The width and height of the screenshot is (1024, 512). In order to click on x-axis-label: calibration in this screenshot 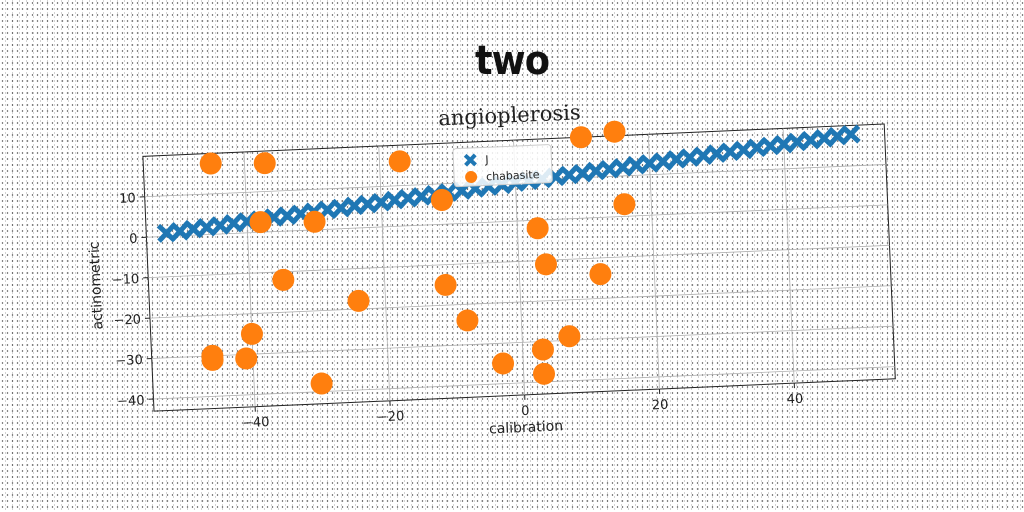, I will do `click(526, 427)`.